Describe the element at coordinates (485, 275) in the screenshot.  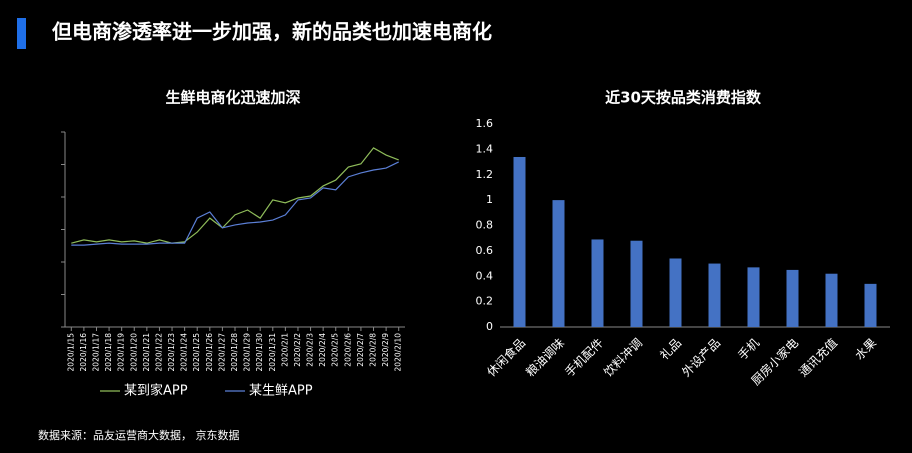
I see `y-tick-label: 0.4` at that location.